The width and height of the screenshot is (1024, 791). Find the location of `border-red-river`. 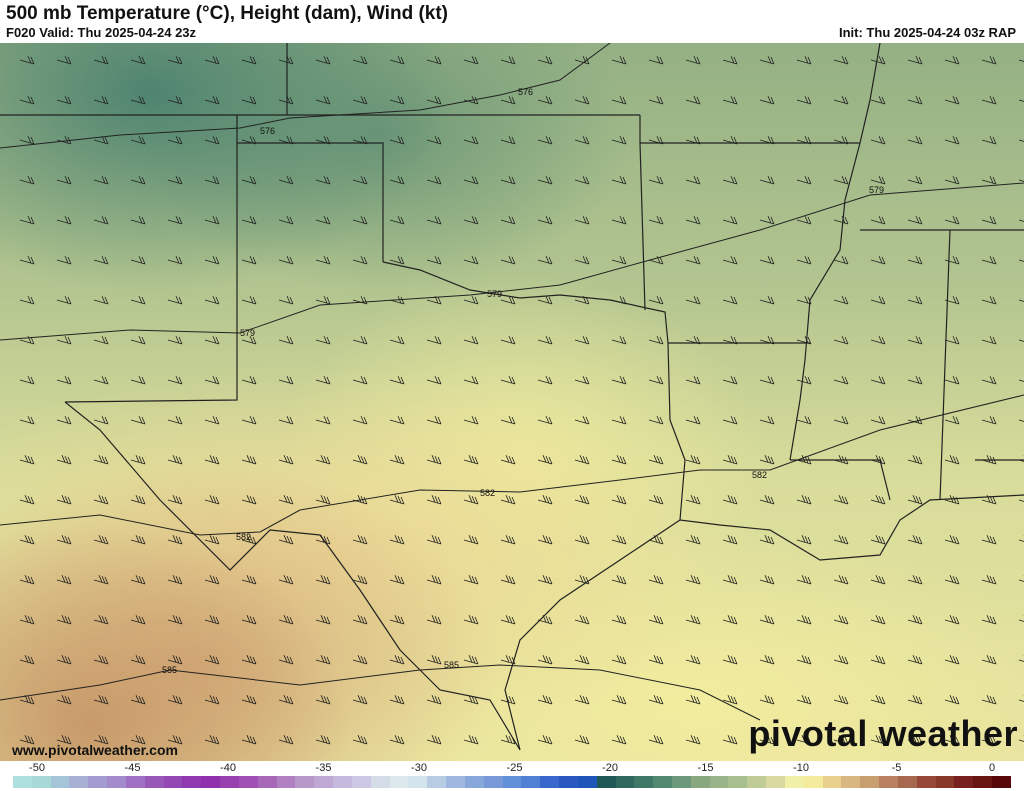

border-red-river is located at coordinates (534, 391).